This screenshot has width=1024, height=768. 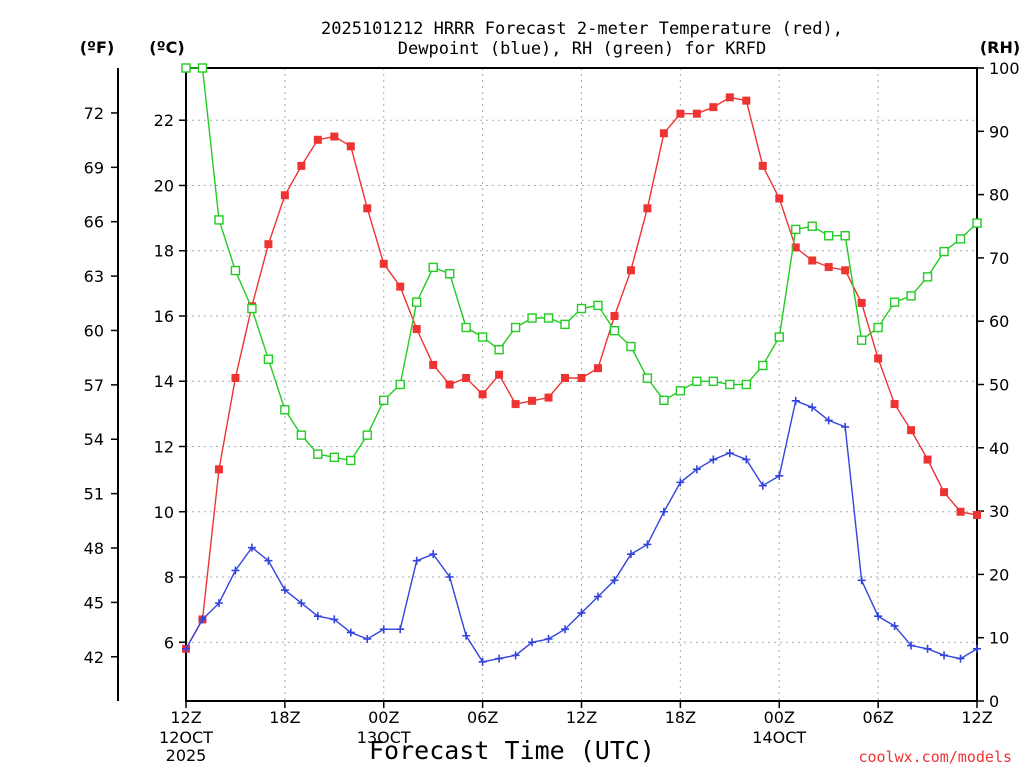 I want to click on rh-tick-label: 0, so click(x=994, y=701).